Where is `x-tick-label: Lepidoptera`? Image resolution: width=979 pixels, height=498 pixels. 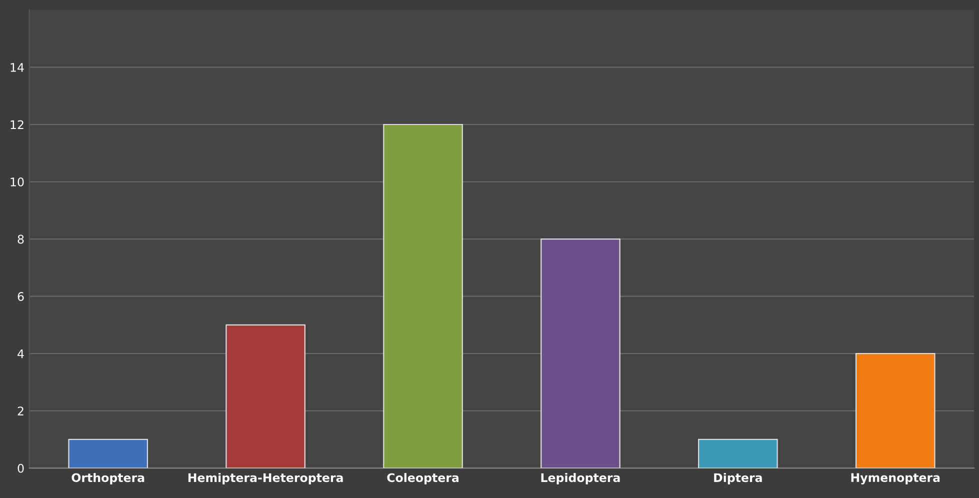
x-tick-label: Lepidoptera is located at coordinates (580, 478).